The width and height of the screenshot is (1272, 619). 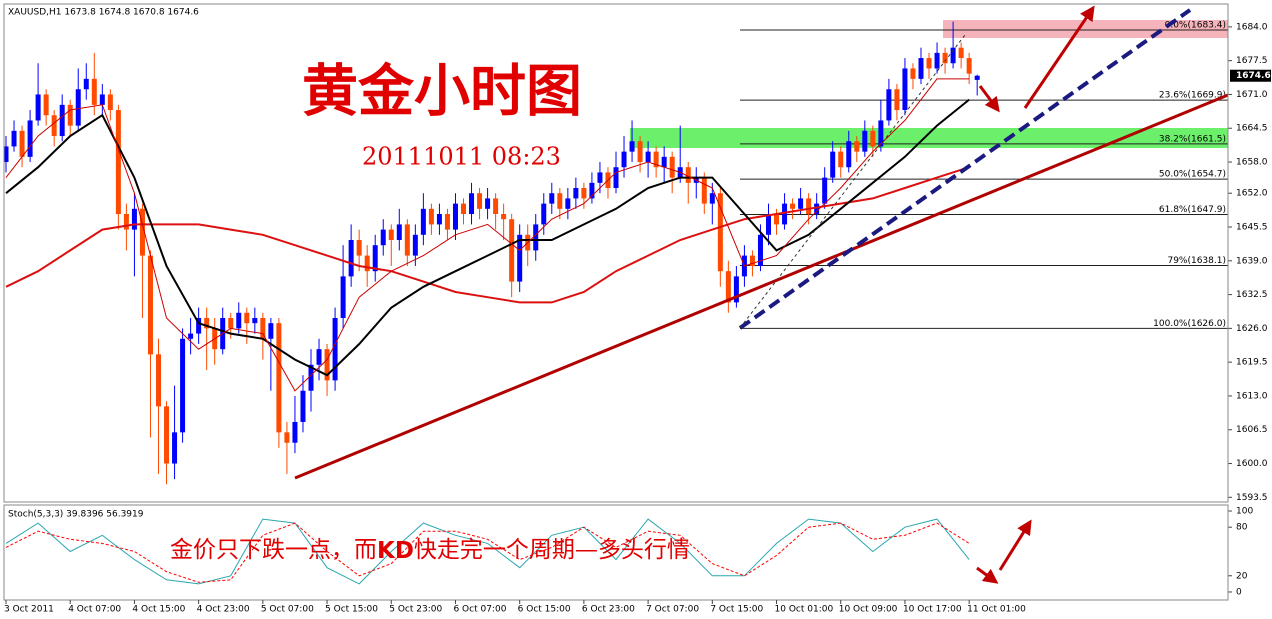 What do you see at coordinates (103, 13) in the screenshot?
I see `header: XAUUSD,H1 1673.8 1674.8 1670.8 1674.6` at bounding box center [103, 13].